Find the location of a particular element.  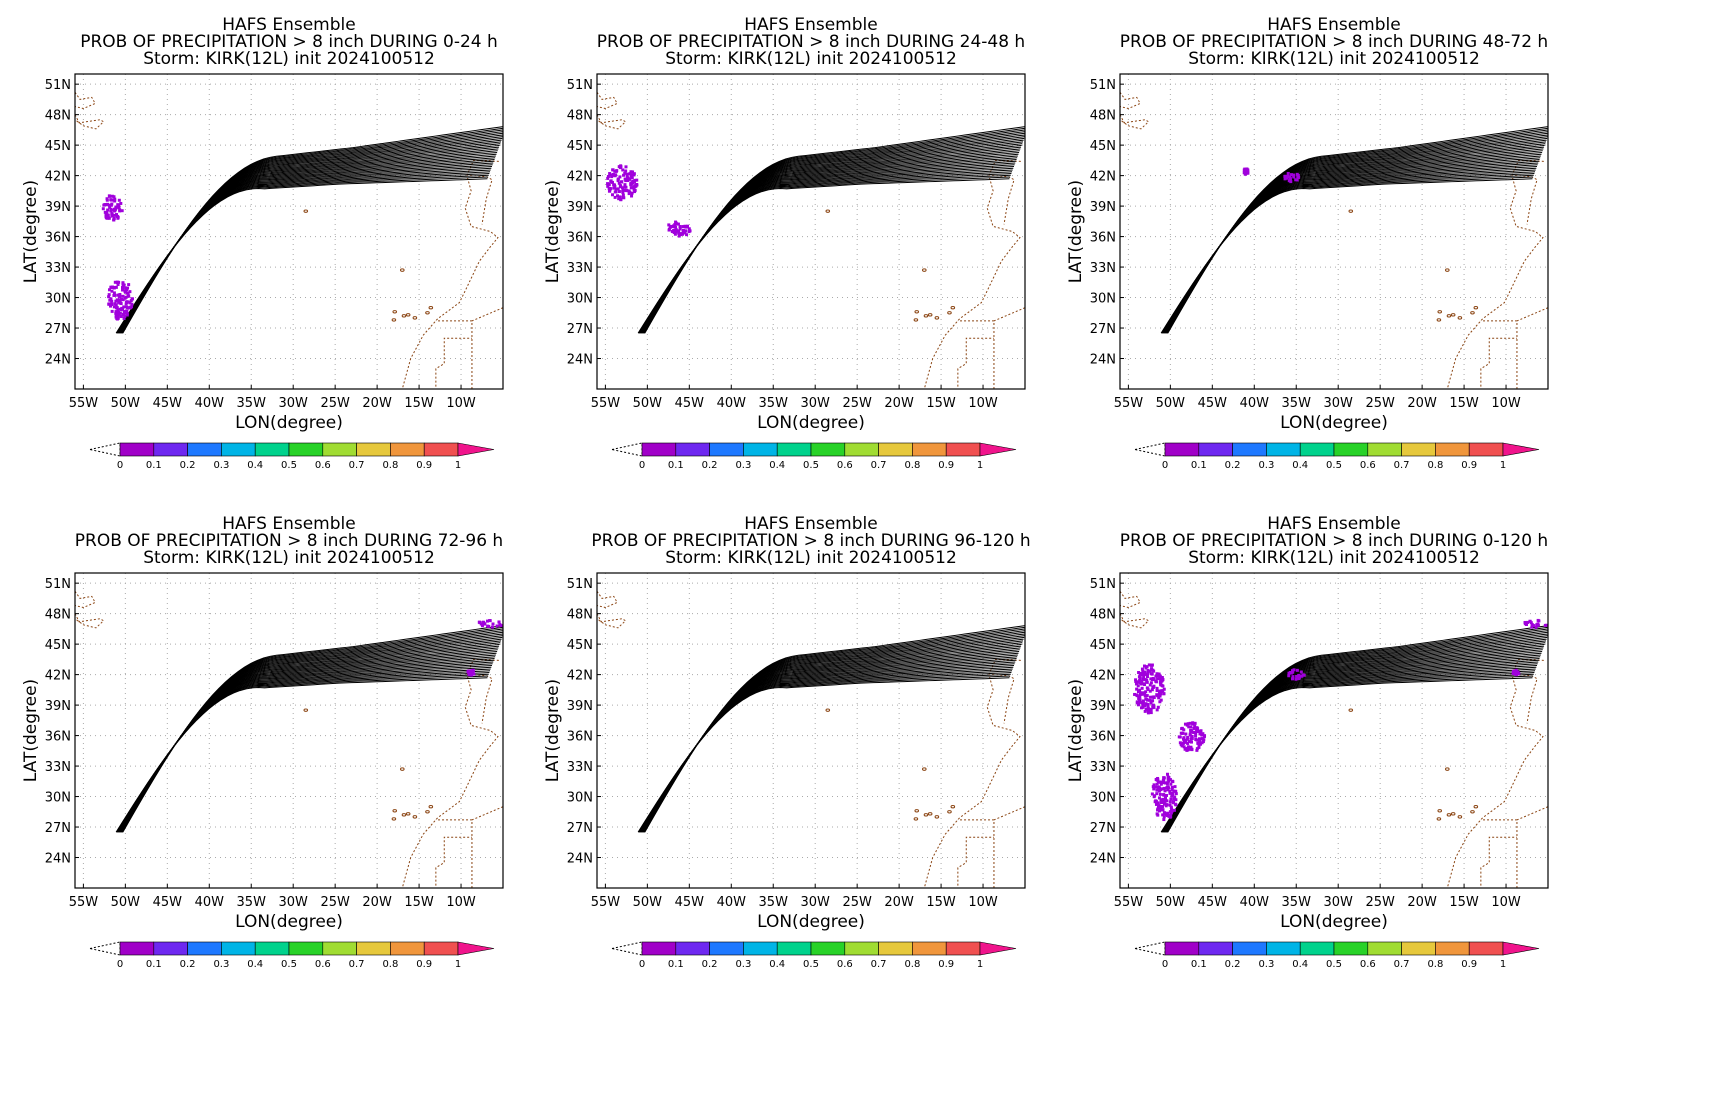

x-tick-label: 35W is located at coordinates (1297, 902).